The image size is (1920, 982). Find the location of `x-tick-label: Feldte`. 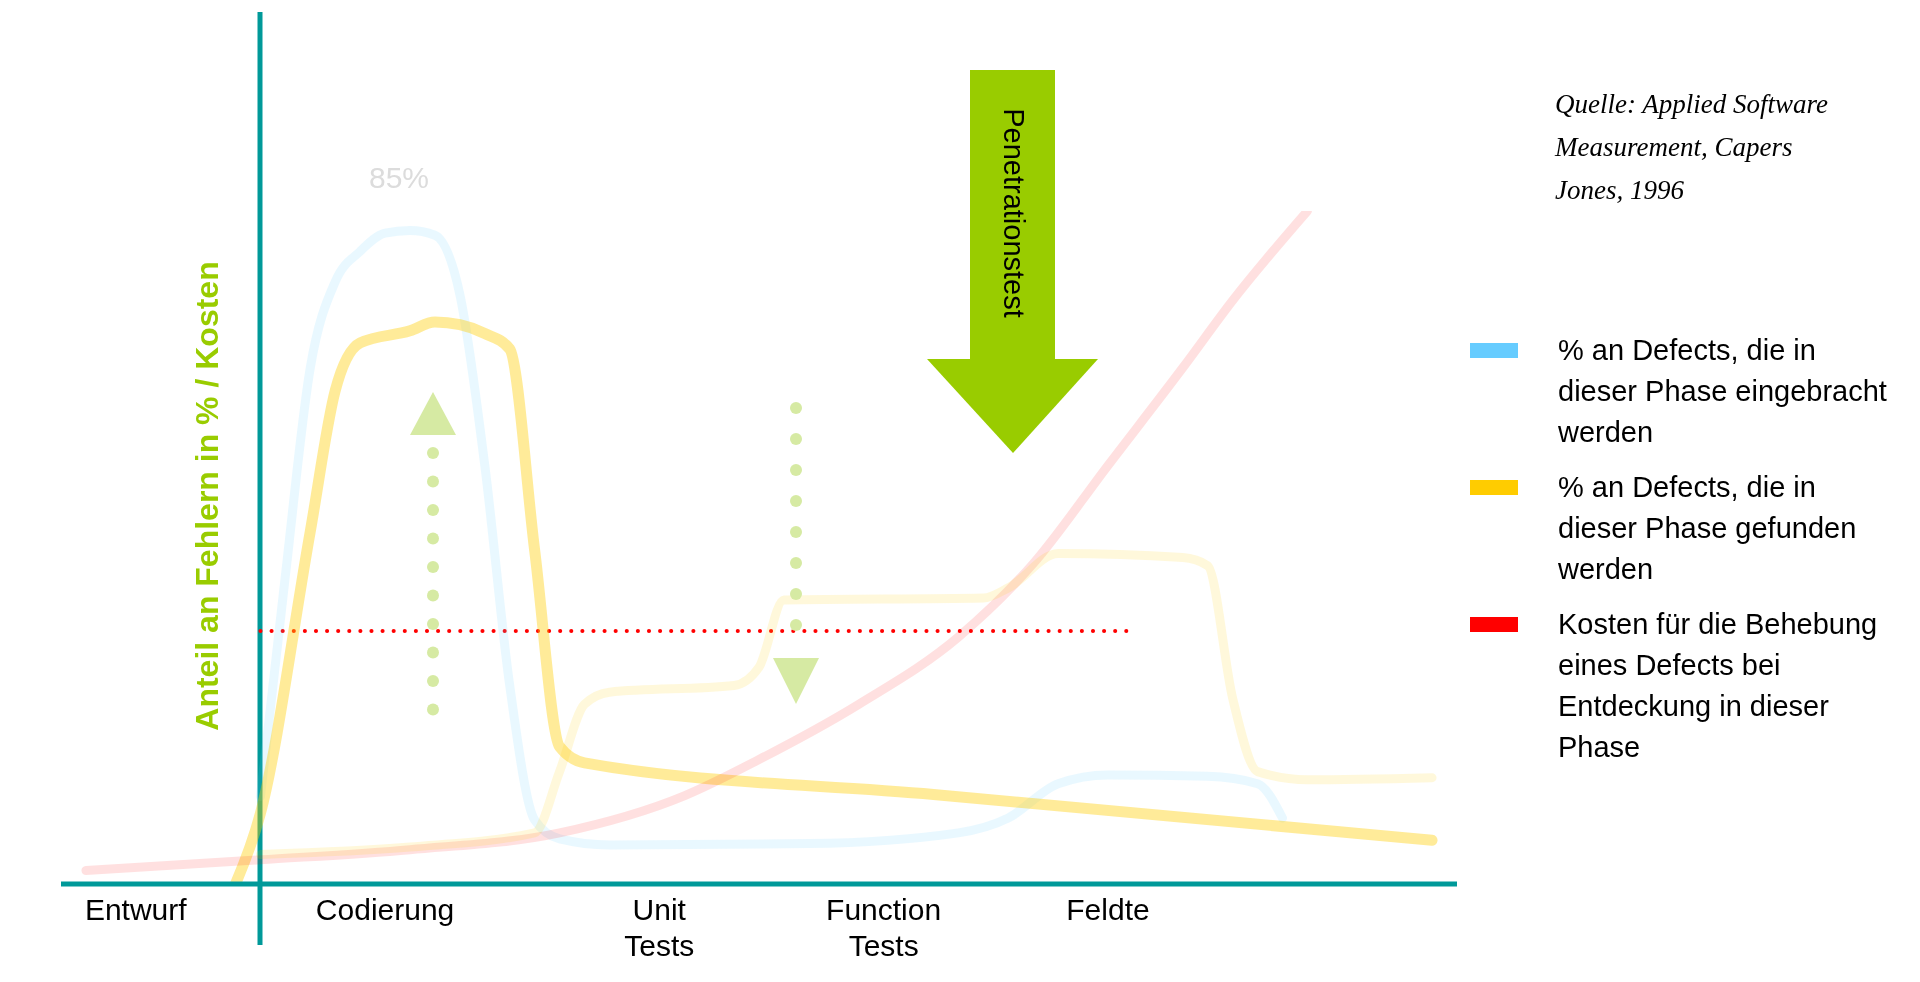

x-tick-label: Feldte is located at coordinates (1108, 909).